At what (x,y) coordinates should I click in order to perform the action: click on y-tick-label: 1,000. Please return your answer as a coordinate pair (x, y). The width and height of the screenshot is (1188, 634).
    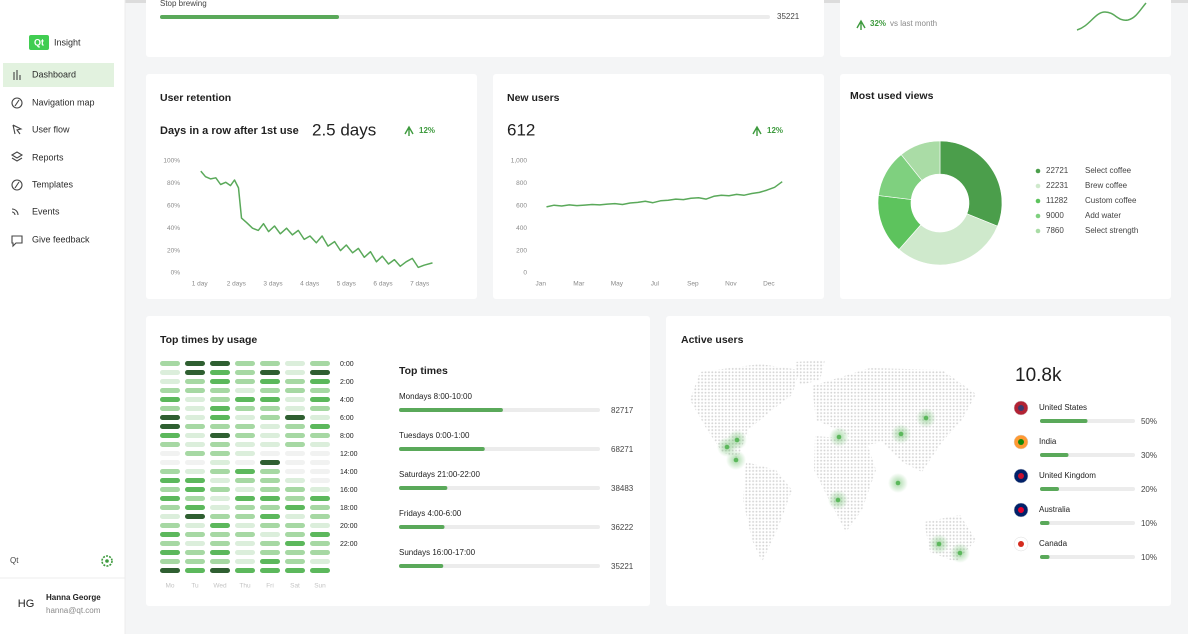
    Looking at the image, I should click on (519, 161).